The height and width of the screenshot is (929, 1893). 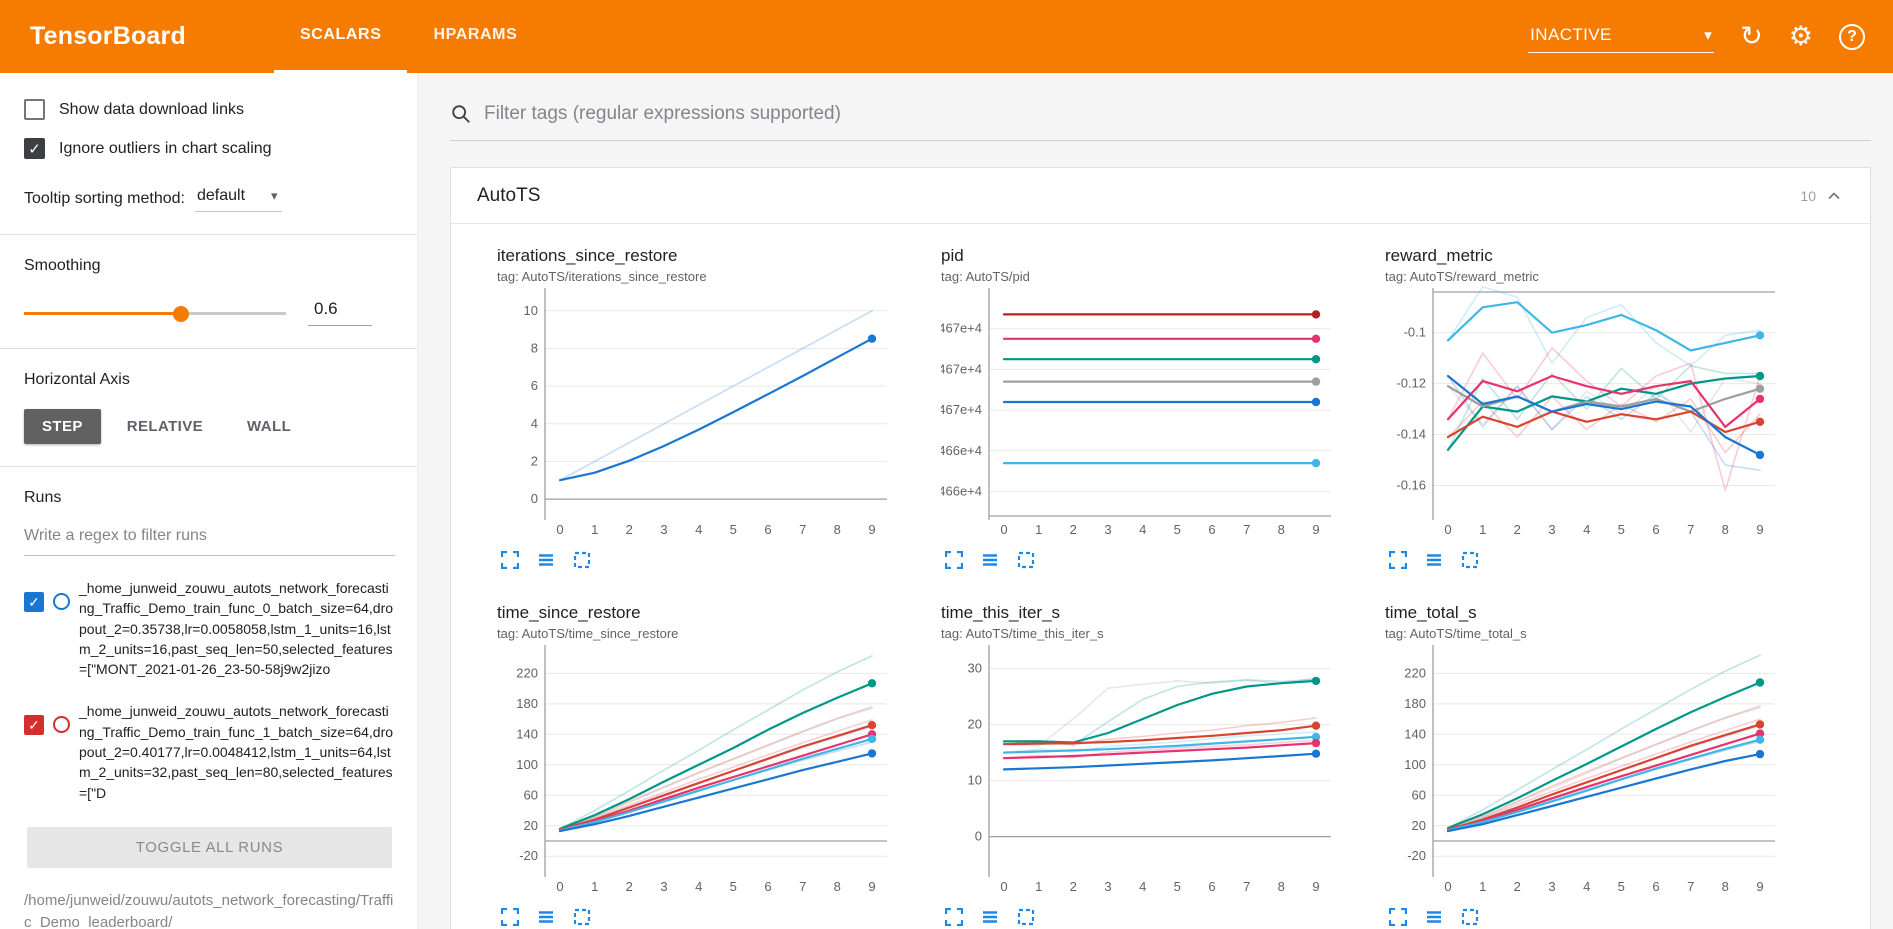 I want to click on checkbox-unchecked-icon, so click(x=34, y=109).